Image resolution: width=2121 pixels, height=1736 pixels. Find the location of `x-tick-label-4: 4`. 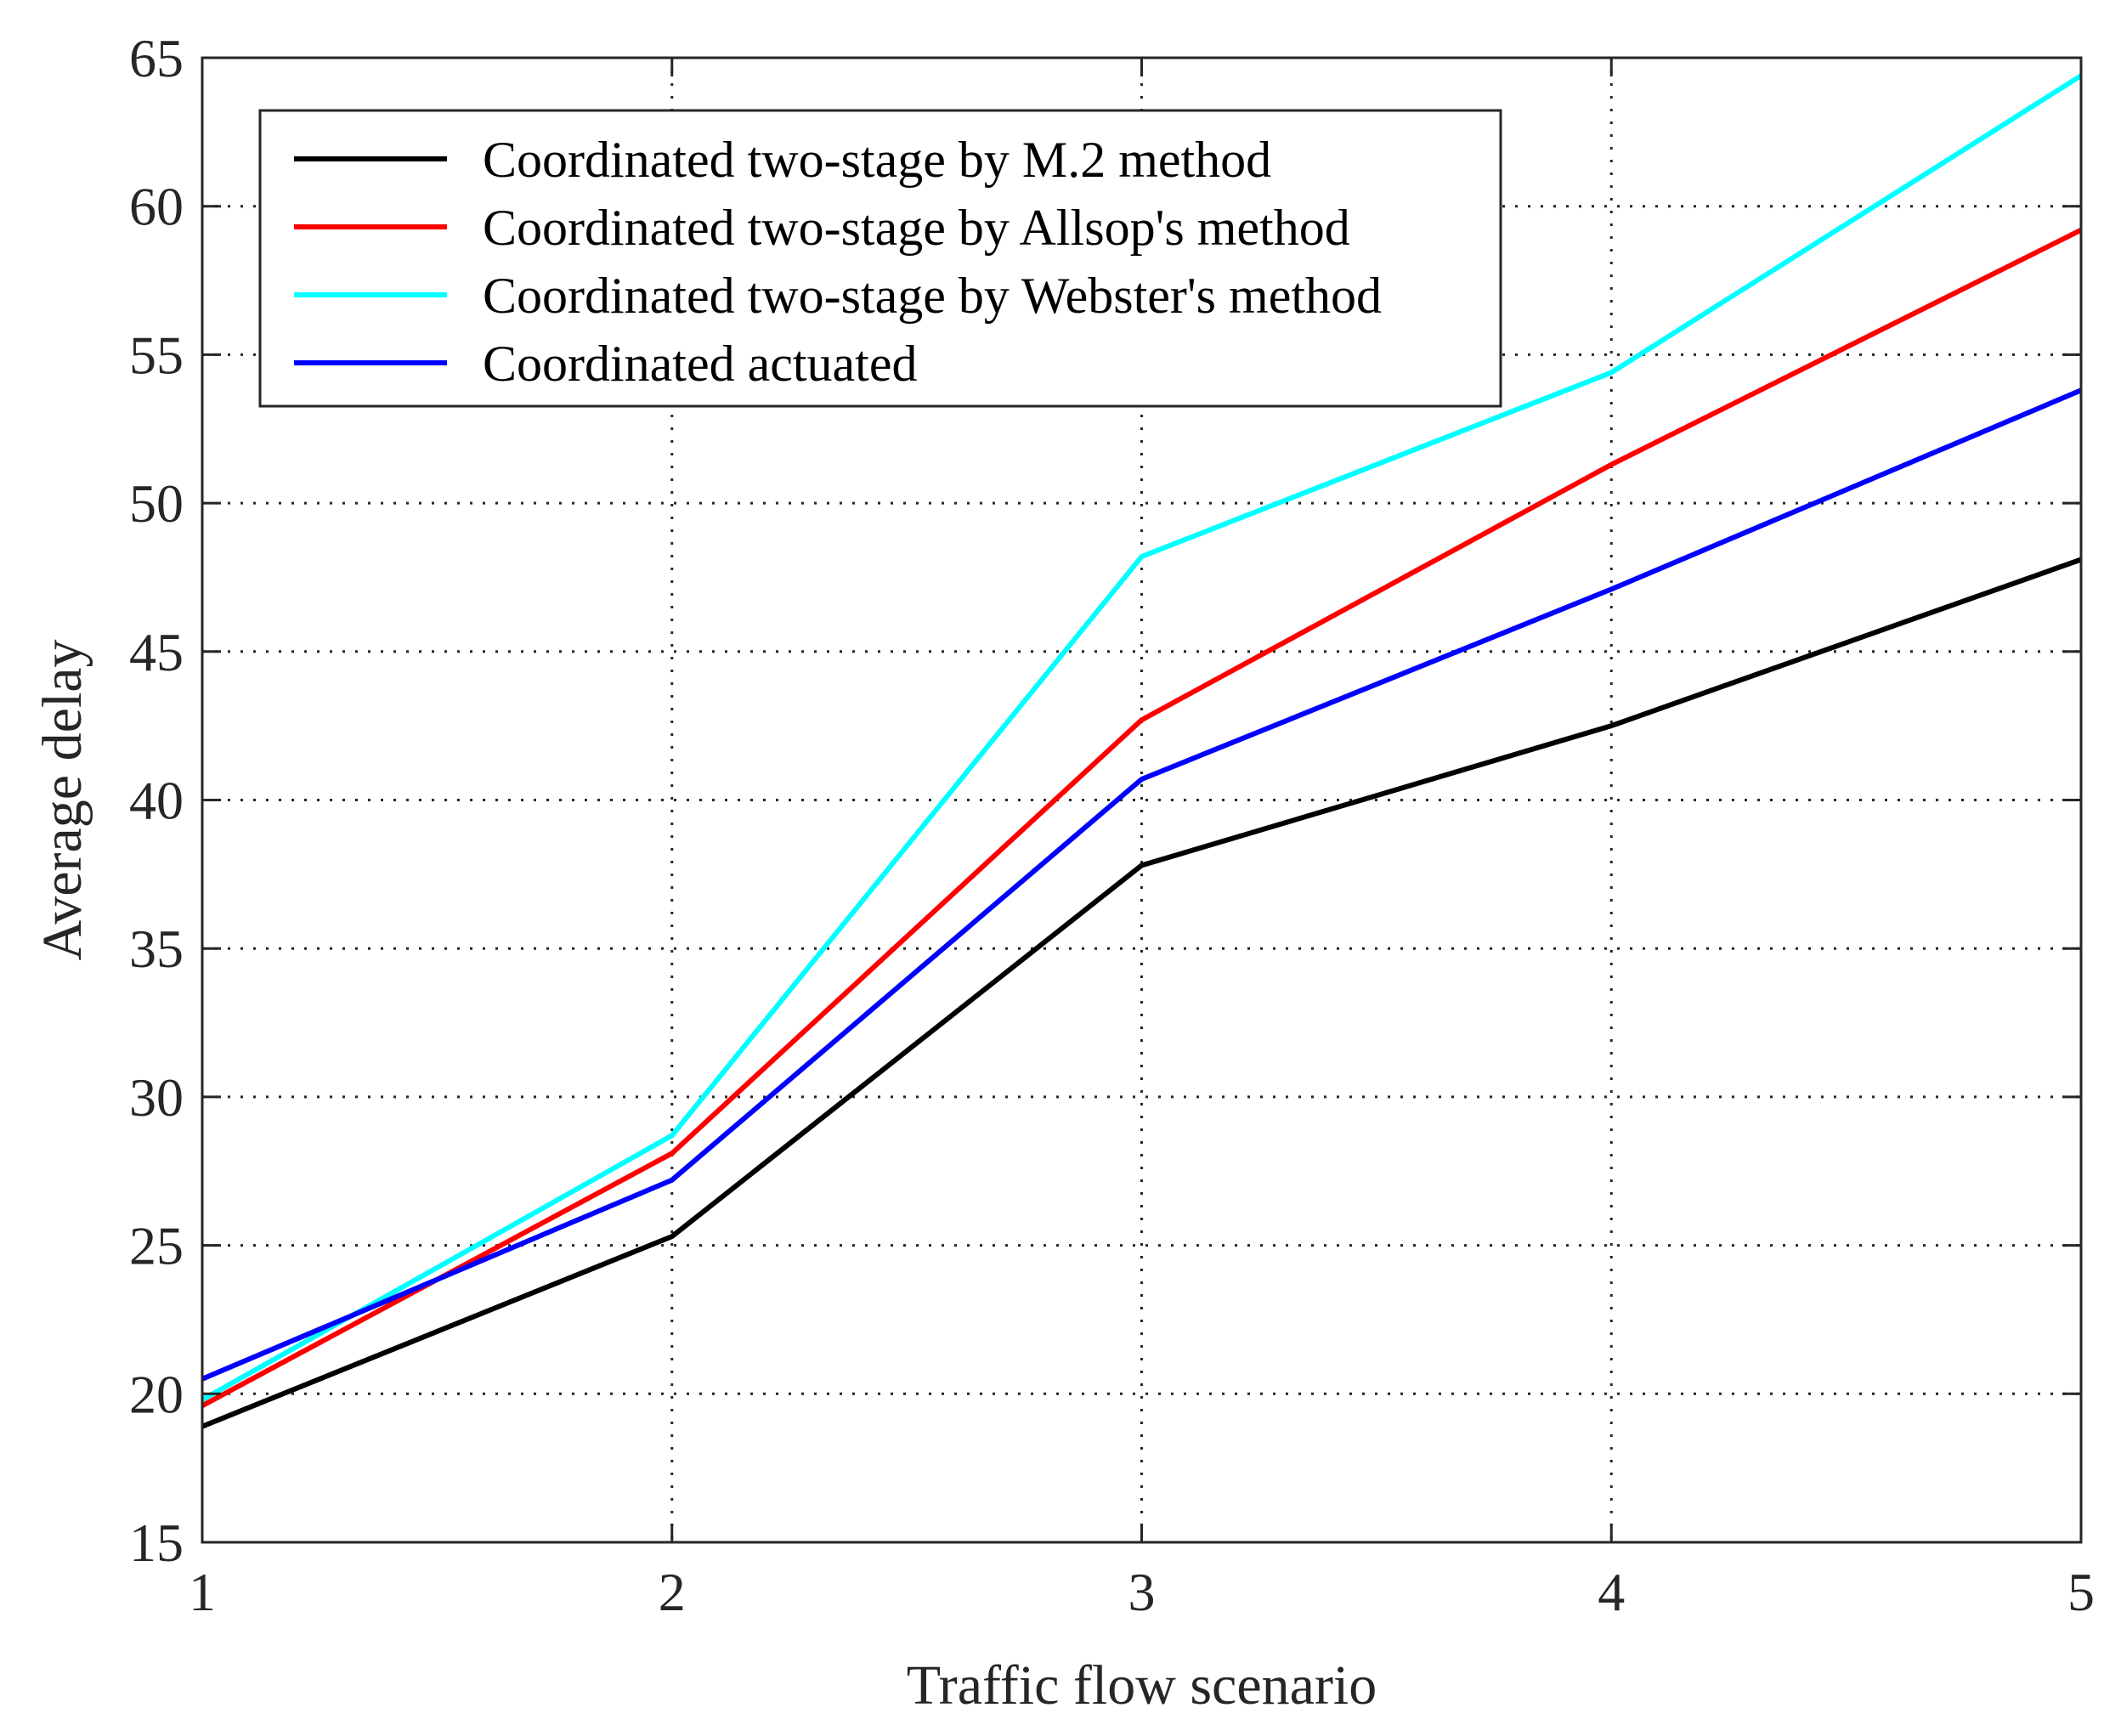

x-tick-label-4: 4 is located at coordinates (1611, 1592).